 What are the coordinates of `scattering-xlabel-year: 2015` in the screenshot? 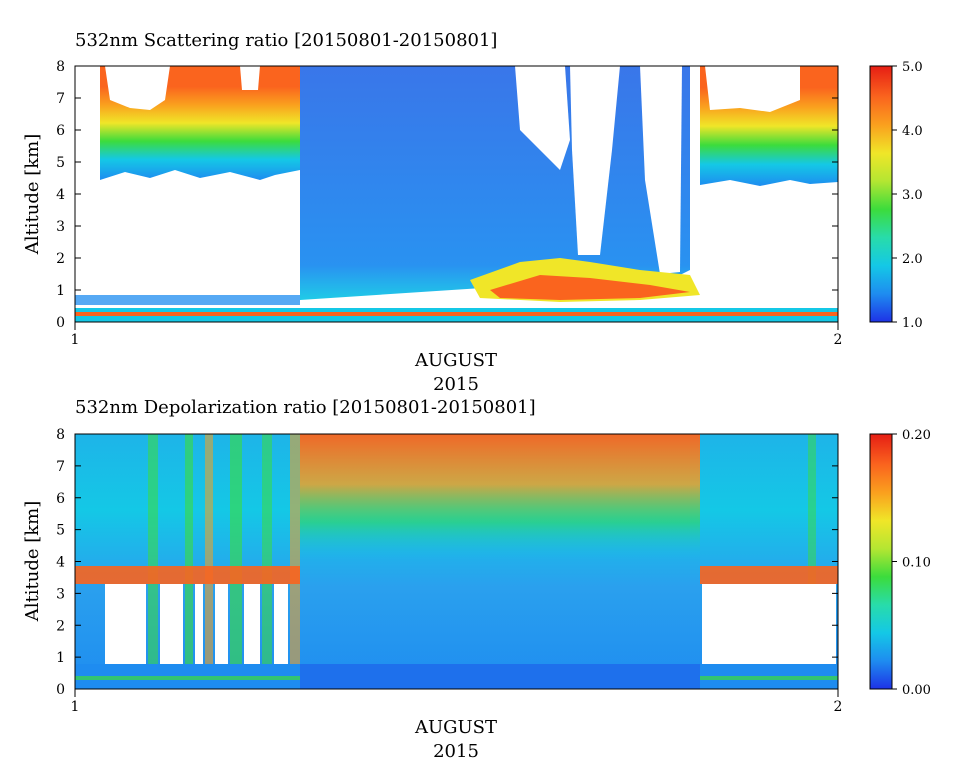 It's located at (456, 384).